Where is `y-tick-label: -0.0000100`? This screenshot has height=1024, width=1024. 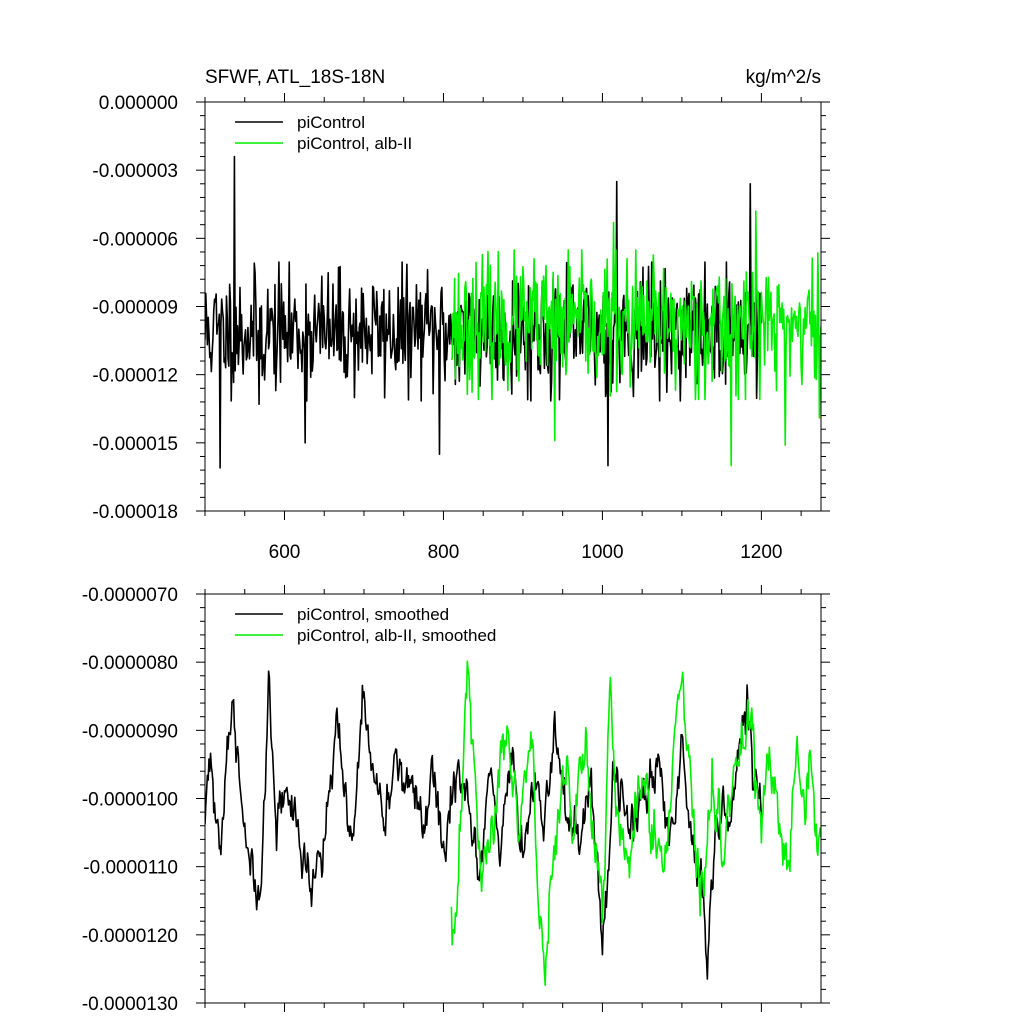 y-tick-label: -0.0000100 is located at coordinates (130, 800).